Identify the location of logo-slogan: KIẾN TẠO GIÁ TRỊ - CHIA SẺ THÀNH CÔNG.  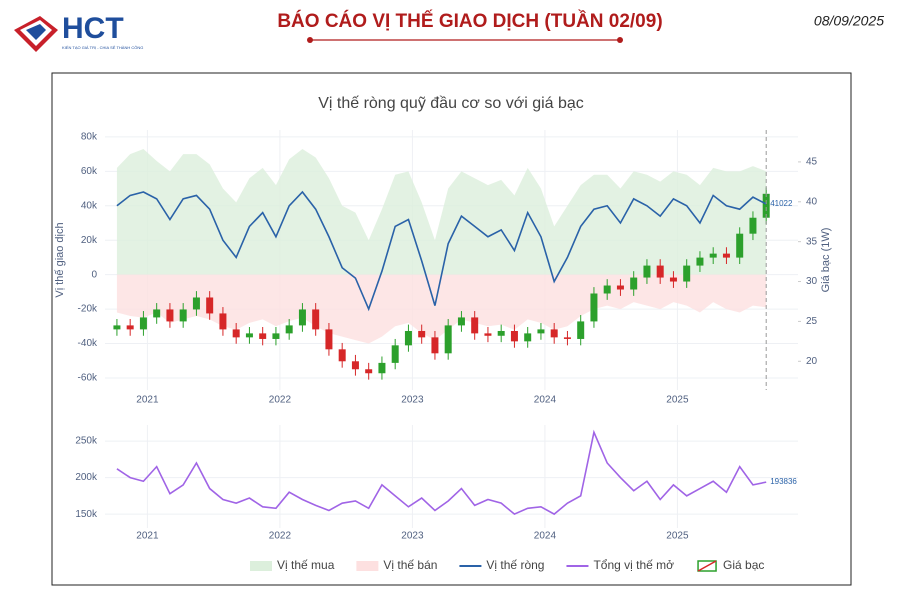
(102, 47).